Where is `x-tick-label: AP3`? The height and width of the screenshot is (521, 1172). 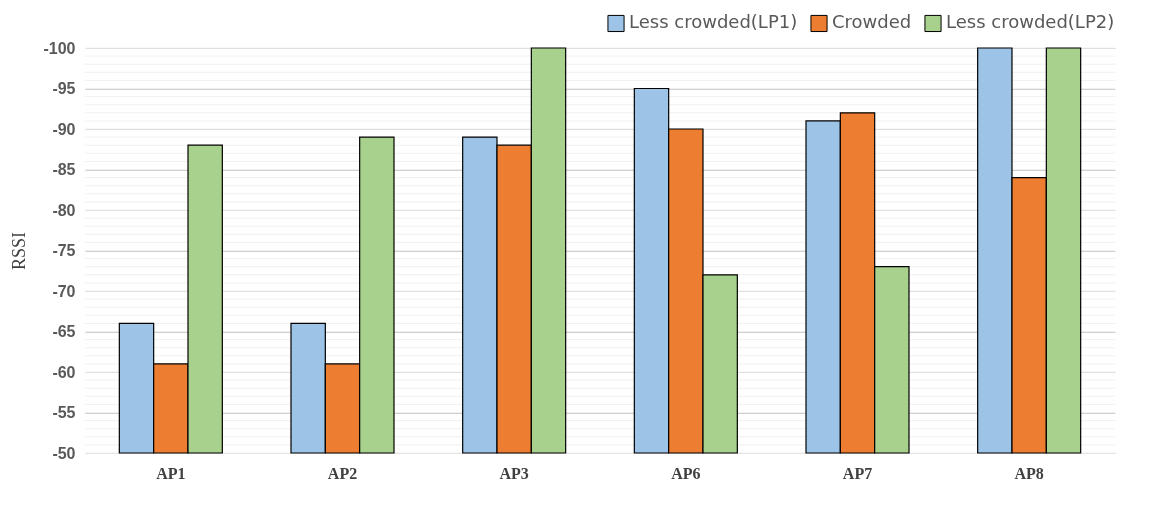
x-tick-label: AP3 is located at coordinates (514, 473).